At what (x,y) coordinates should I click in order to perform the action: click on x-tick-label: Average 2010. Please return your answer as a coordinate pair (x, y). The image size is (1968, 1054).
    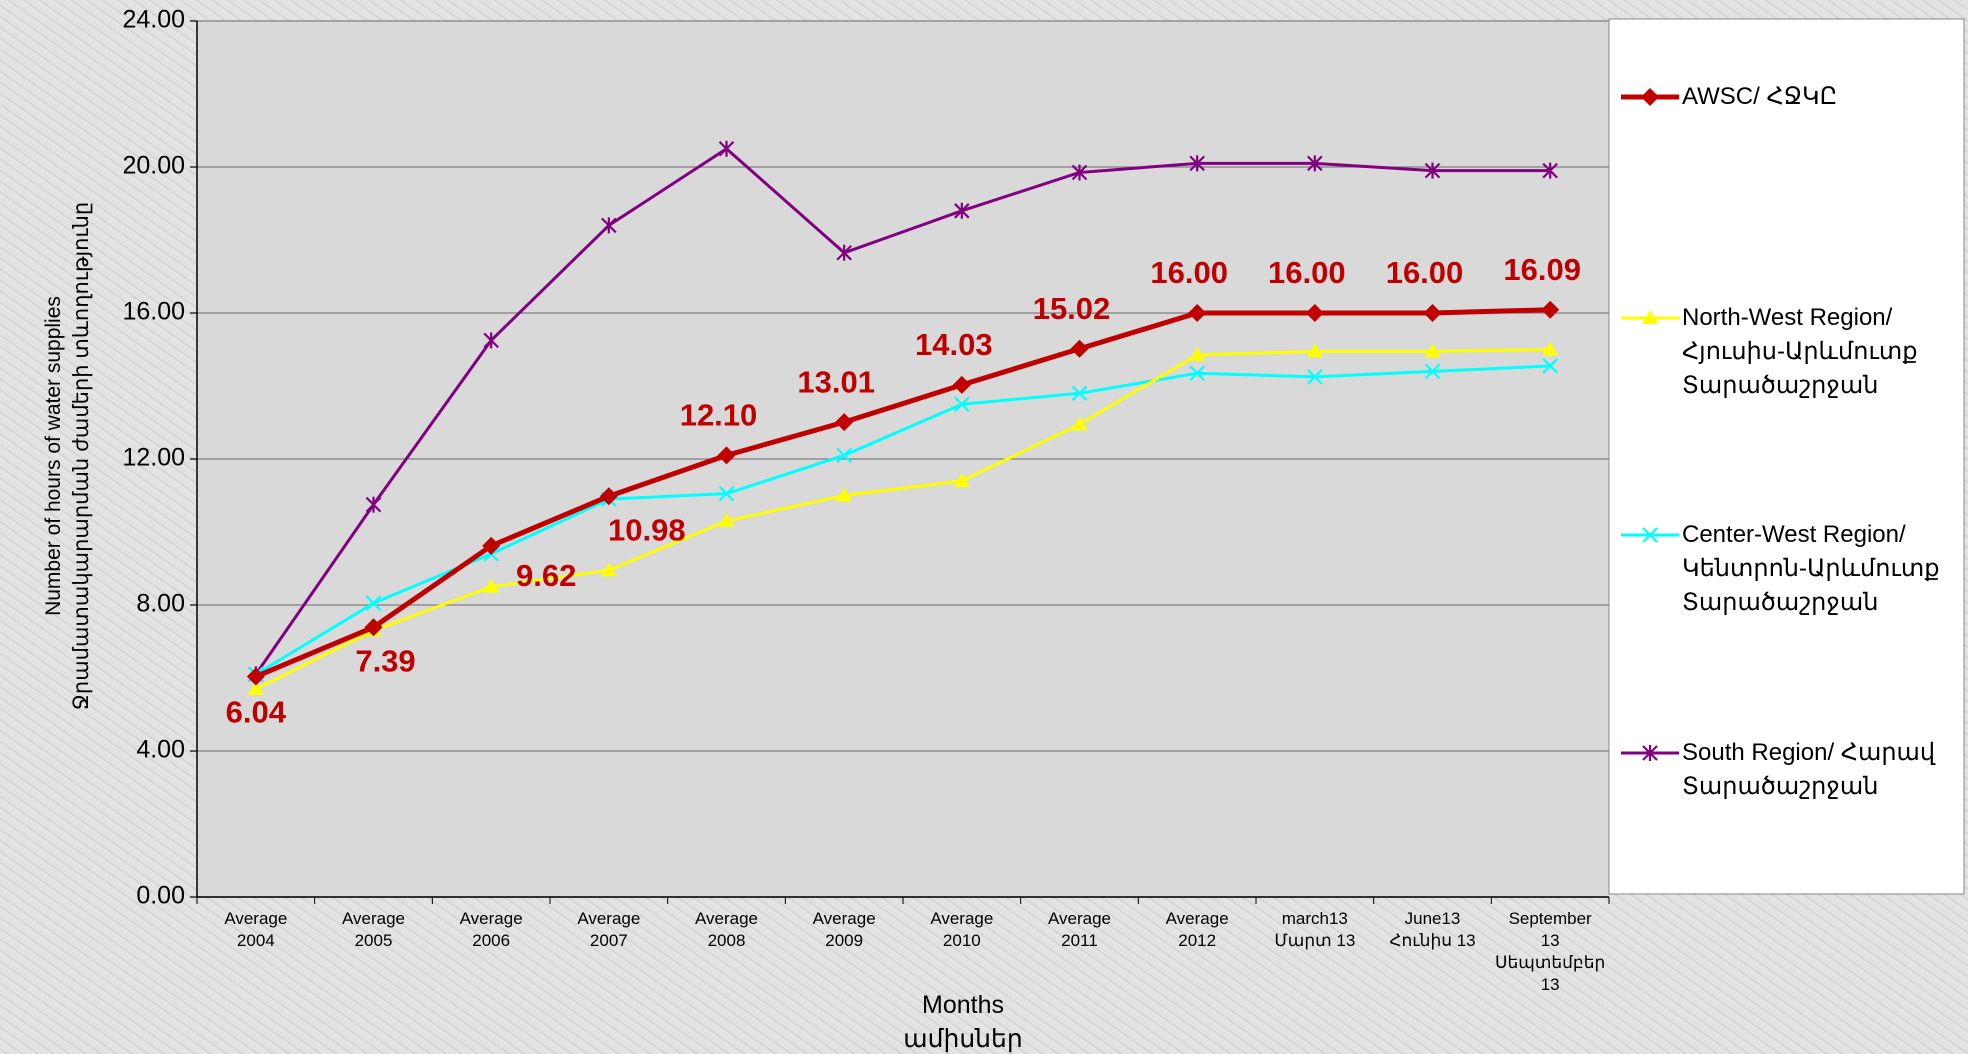
    Looking at the image, I should click on (962, 929).